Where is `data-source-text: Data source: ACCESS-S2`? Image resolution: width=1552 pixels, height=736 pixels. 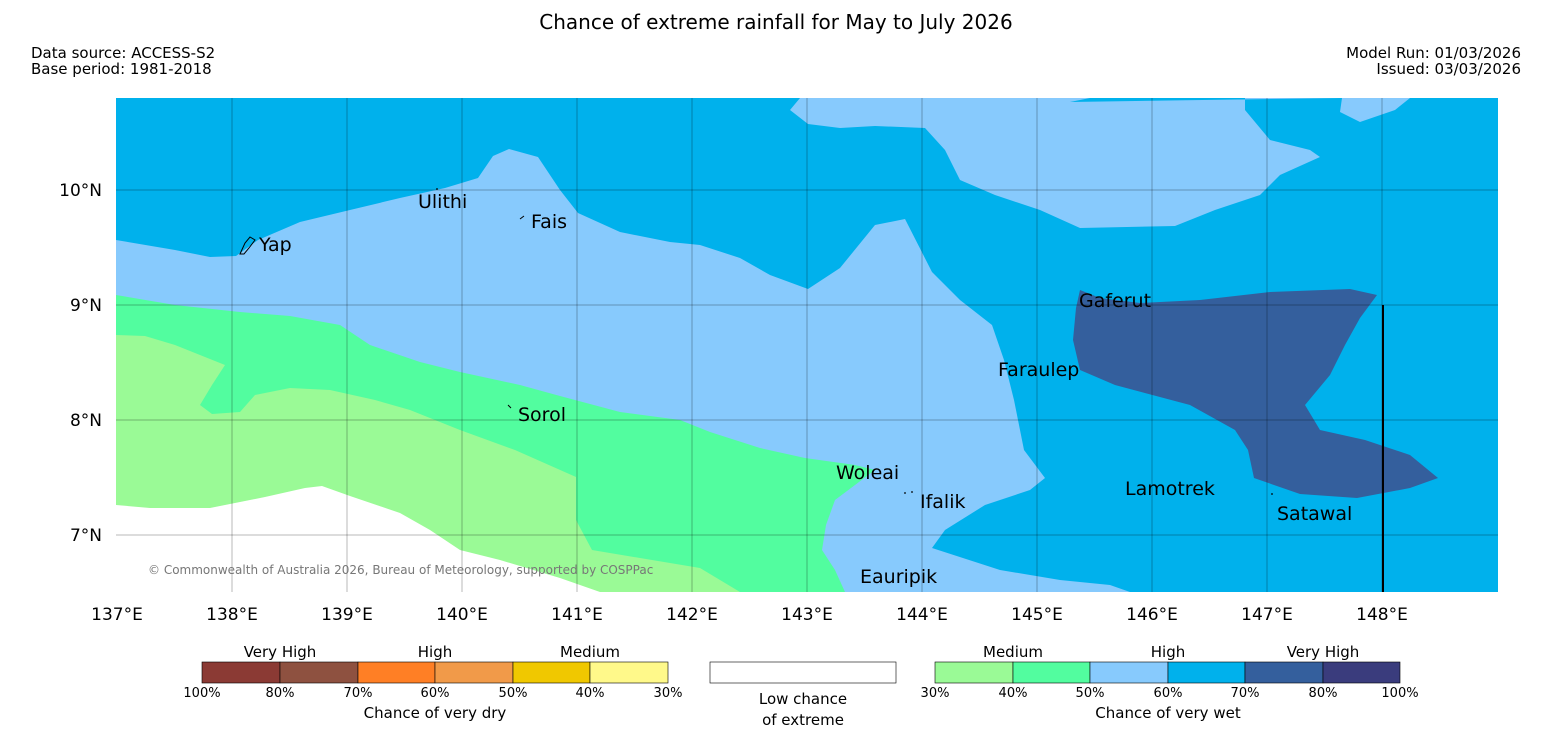 data-source-text: Data source: ACCESS-S2 is located at coordinates (123, 53).